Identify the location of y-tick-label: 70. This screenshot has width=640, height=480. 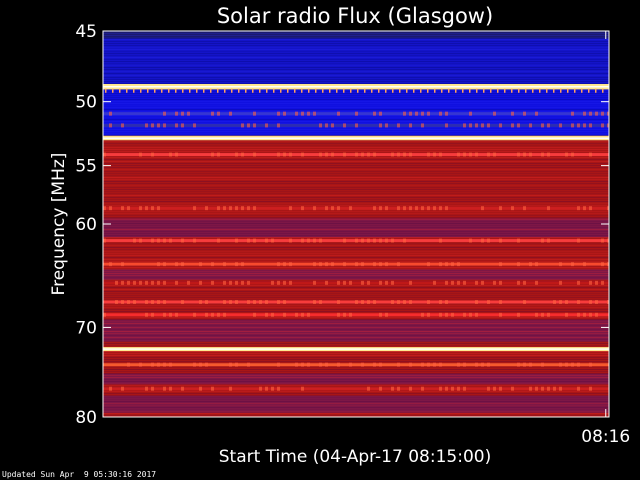
(86, 328).